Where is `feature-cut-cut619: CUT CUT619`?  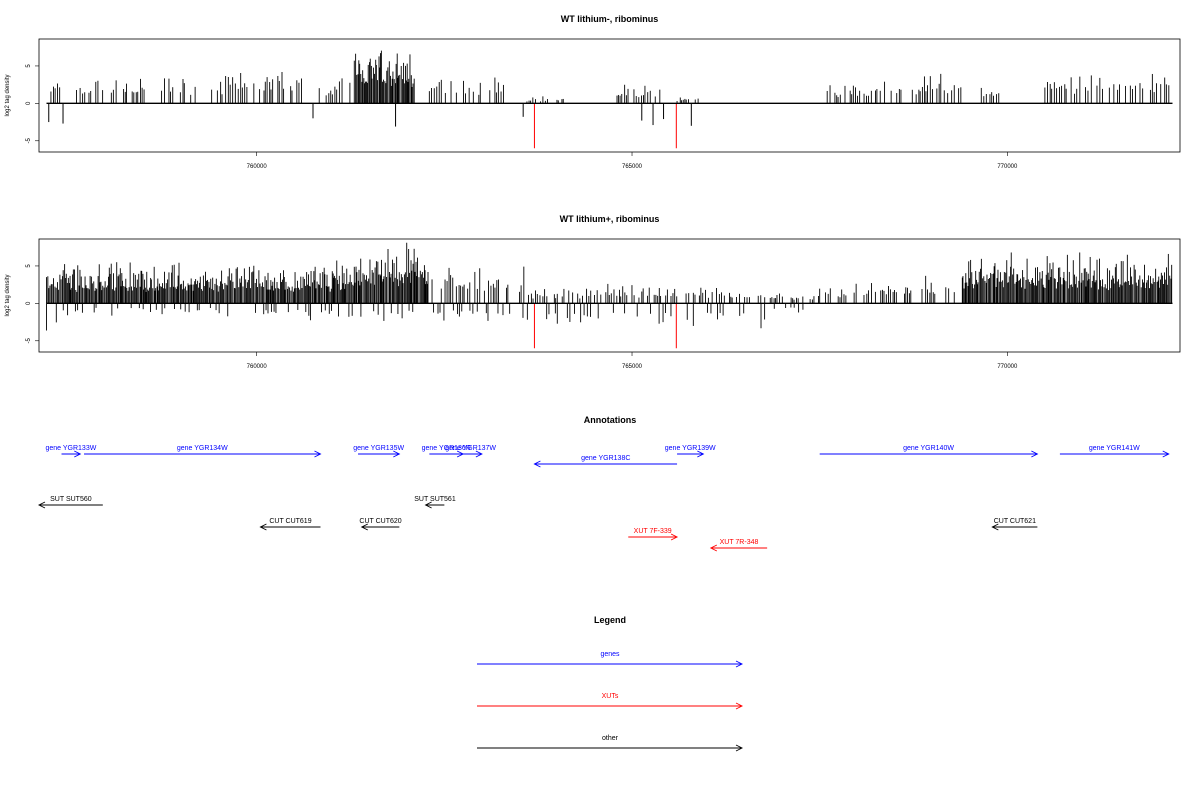 feature-cut-cut619: CUT CUT619 is located at coordinates (290, 524).